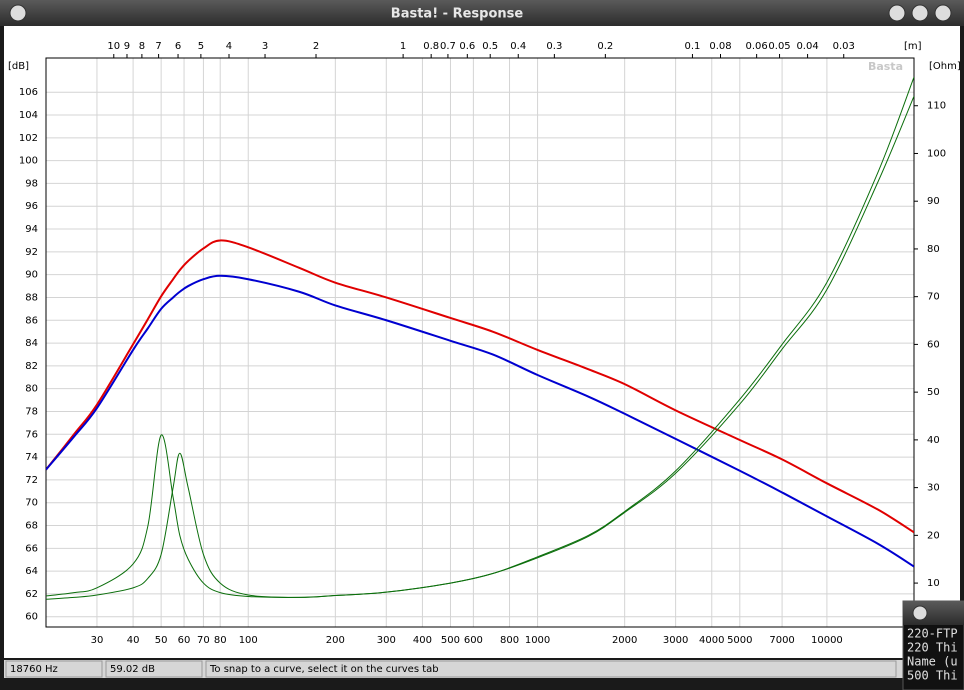 The width and height of the screenshot is (964, 690). What do you see at coordinates (467, 46) in the screenshot?
I see `x2-tick-label: 0.6` at bounding box center [467, 46].